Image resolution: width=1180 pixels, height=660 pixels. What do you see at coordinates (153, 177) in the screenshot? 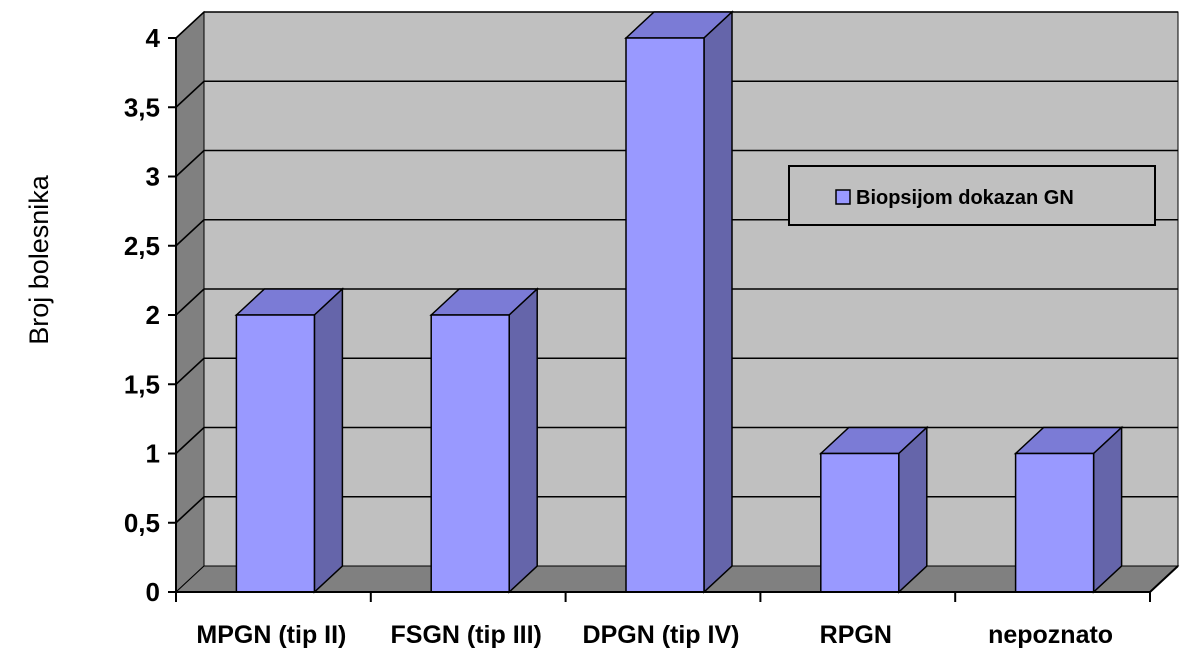
I see `y-tick-label: 3` at bounding box center [153, 177].